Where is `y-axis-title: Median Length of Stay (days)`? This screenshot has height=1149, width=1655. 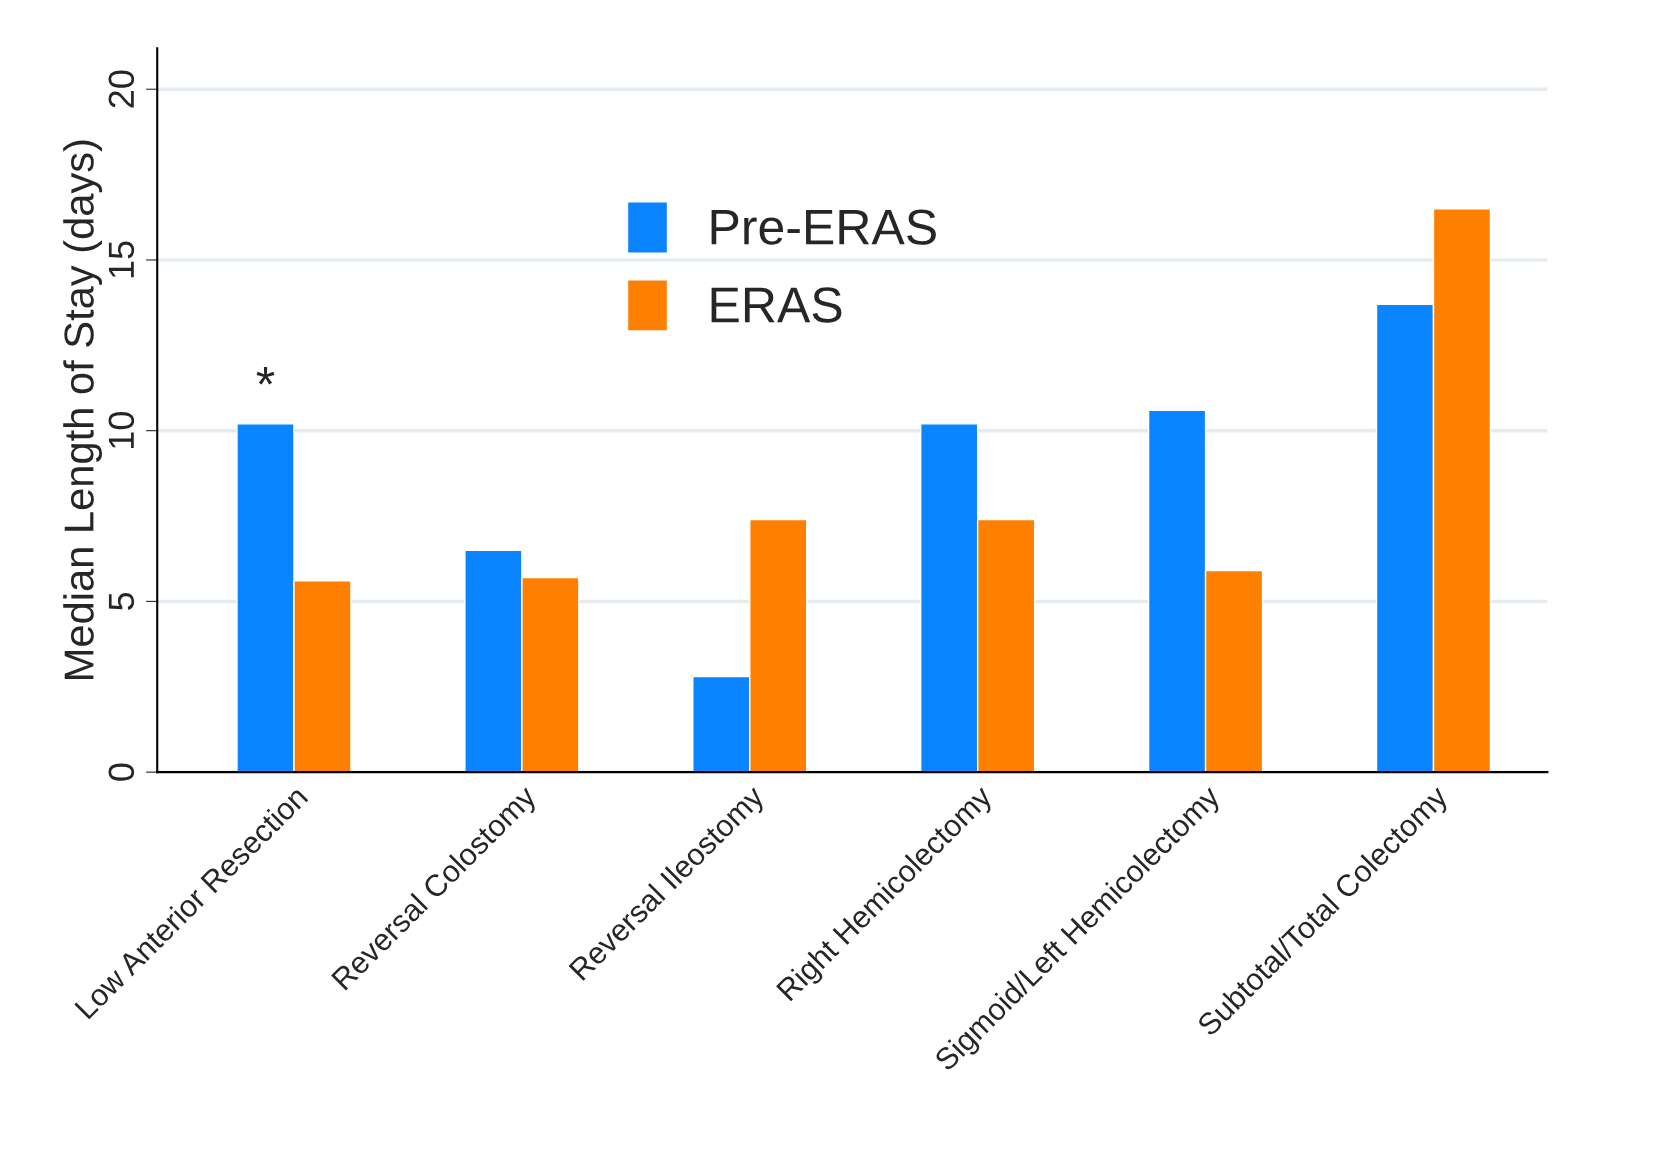 y-axis-title: Median Length of Stay (days) is located at coordinates (83, 409).